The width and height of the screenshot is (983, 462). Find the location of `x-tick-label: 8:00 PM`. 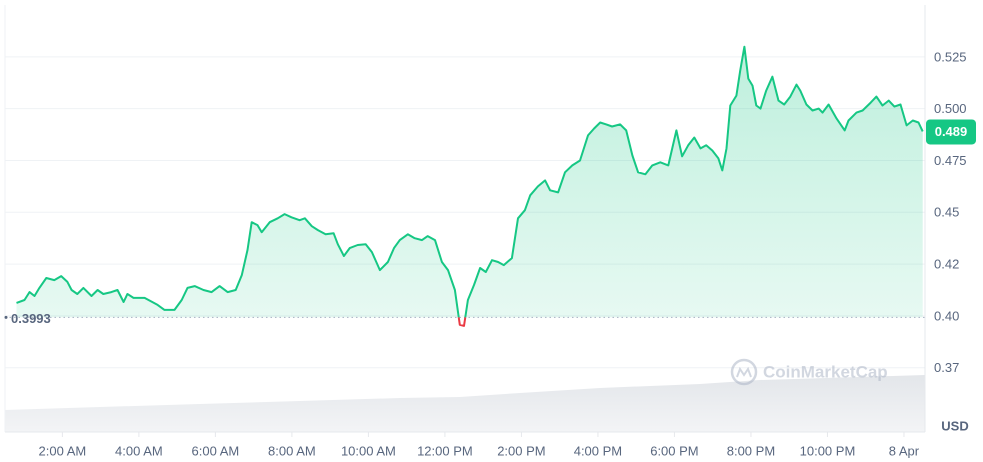

x-tick-label: 8:00 PM is located at coordinates (751, 450).